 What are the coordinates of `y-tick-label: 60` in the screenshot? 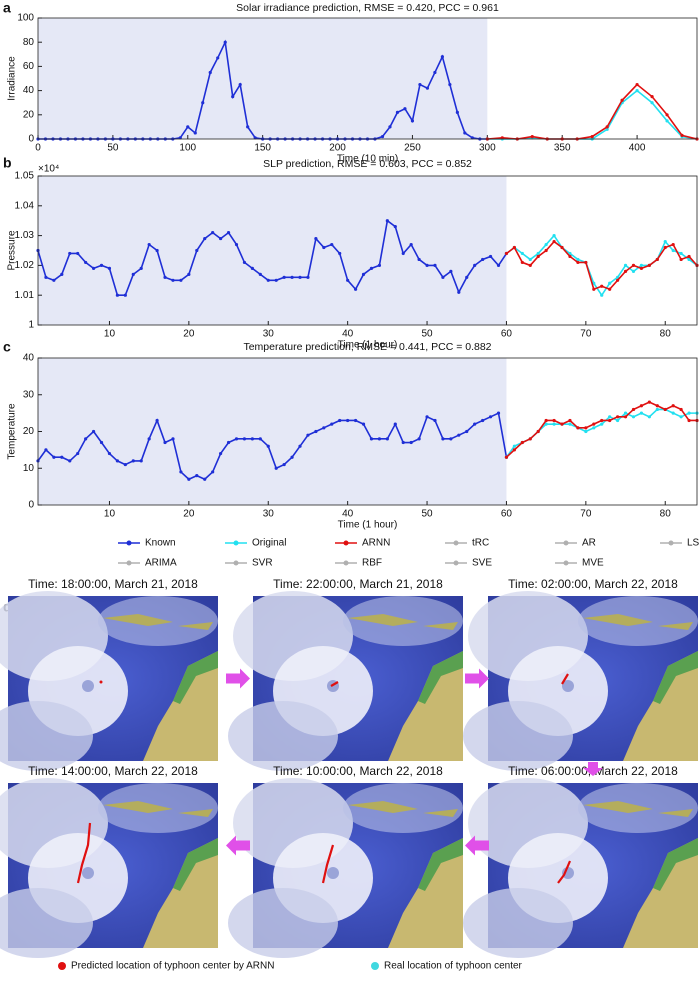 It's located at (29, 66).